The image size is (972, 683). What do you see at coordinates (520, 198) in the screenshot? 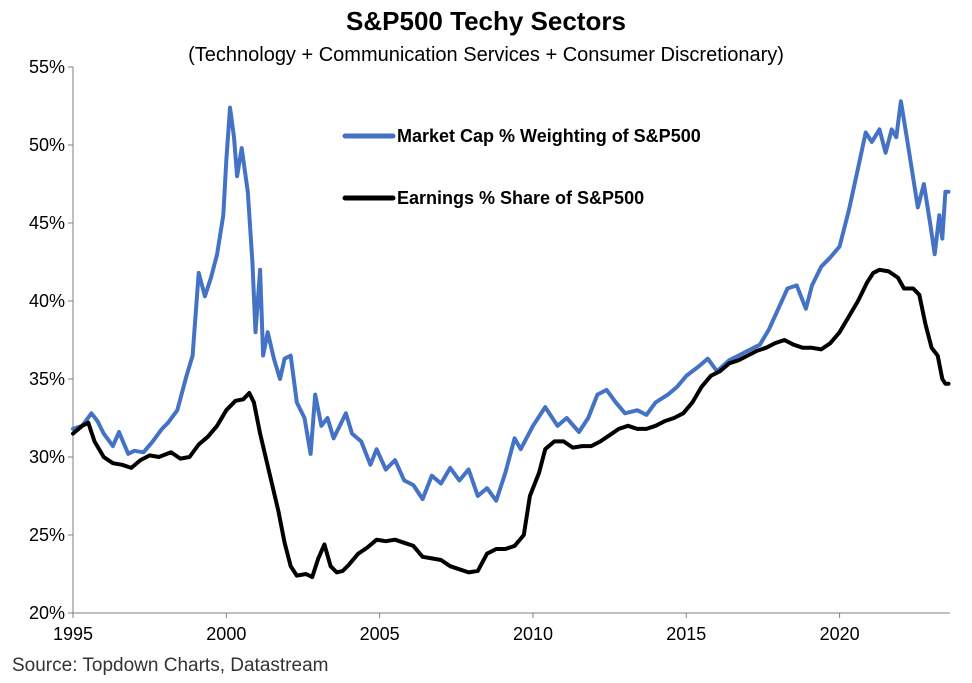
I see `legend-label: Earnings % Share of S&P500` at bounding box center [520, 198].